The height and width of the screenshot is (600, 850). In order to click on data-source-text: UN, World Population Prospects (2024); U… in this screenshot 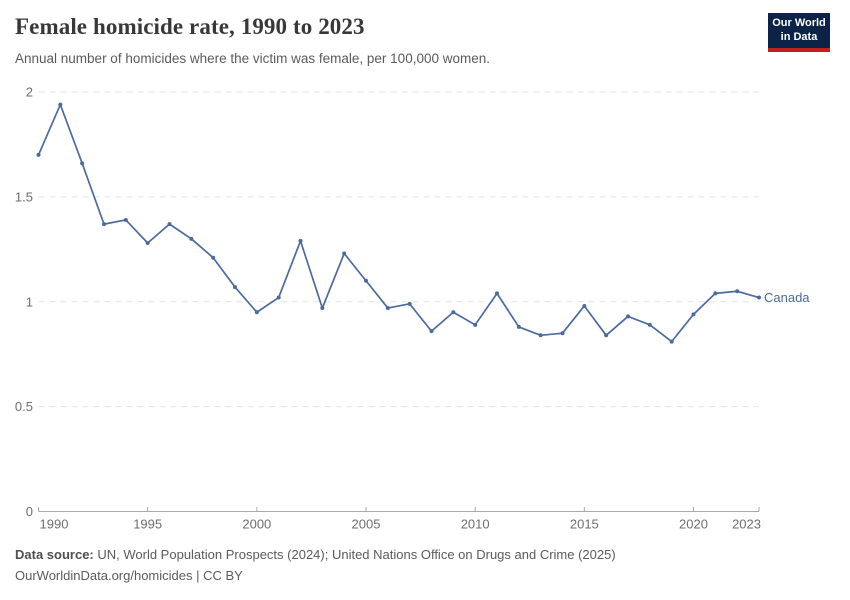, I will do `click(354, 554)`.